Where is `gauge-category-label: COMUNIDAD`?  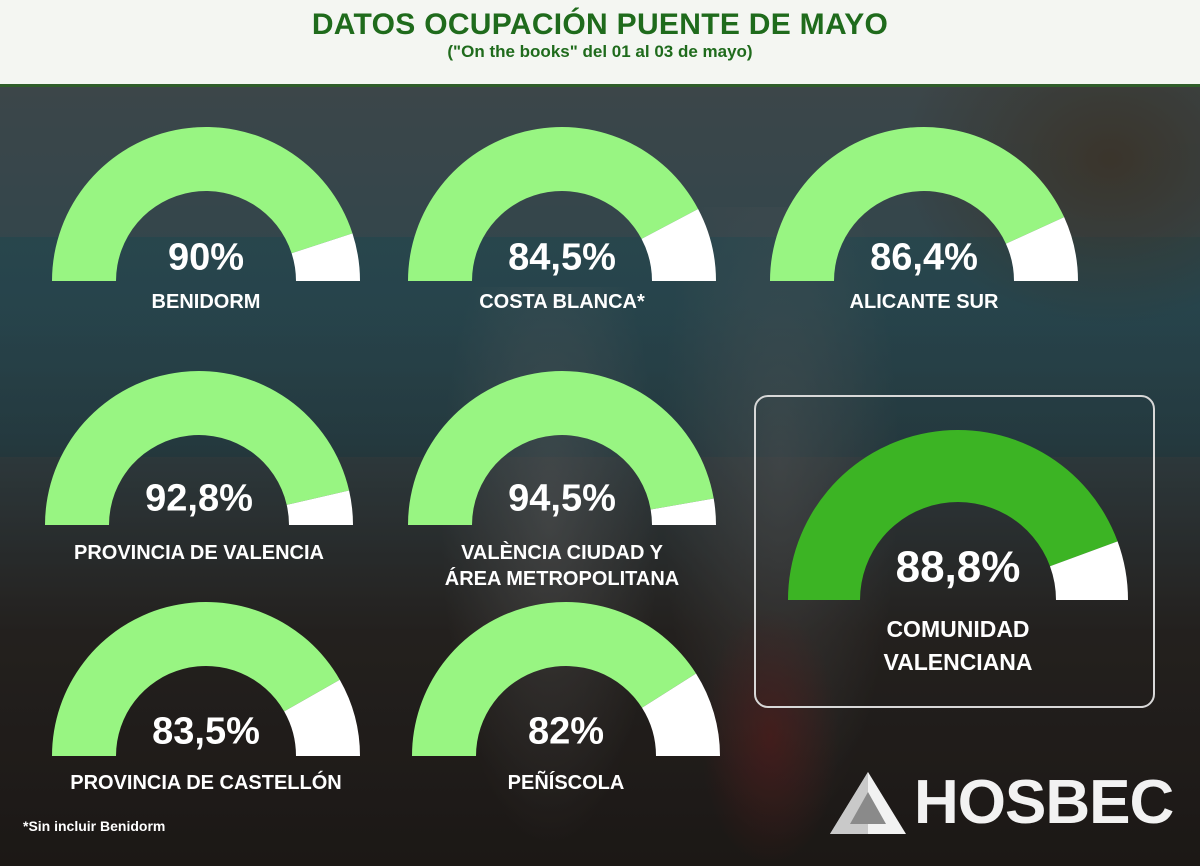 gauge-category-label: COMUNIDAD is located at coordinates (957, 629).